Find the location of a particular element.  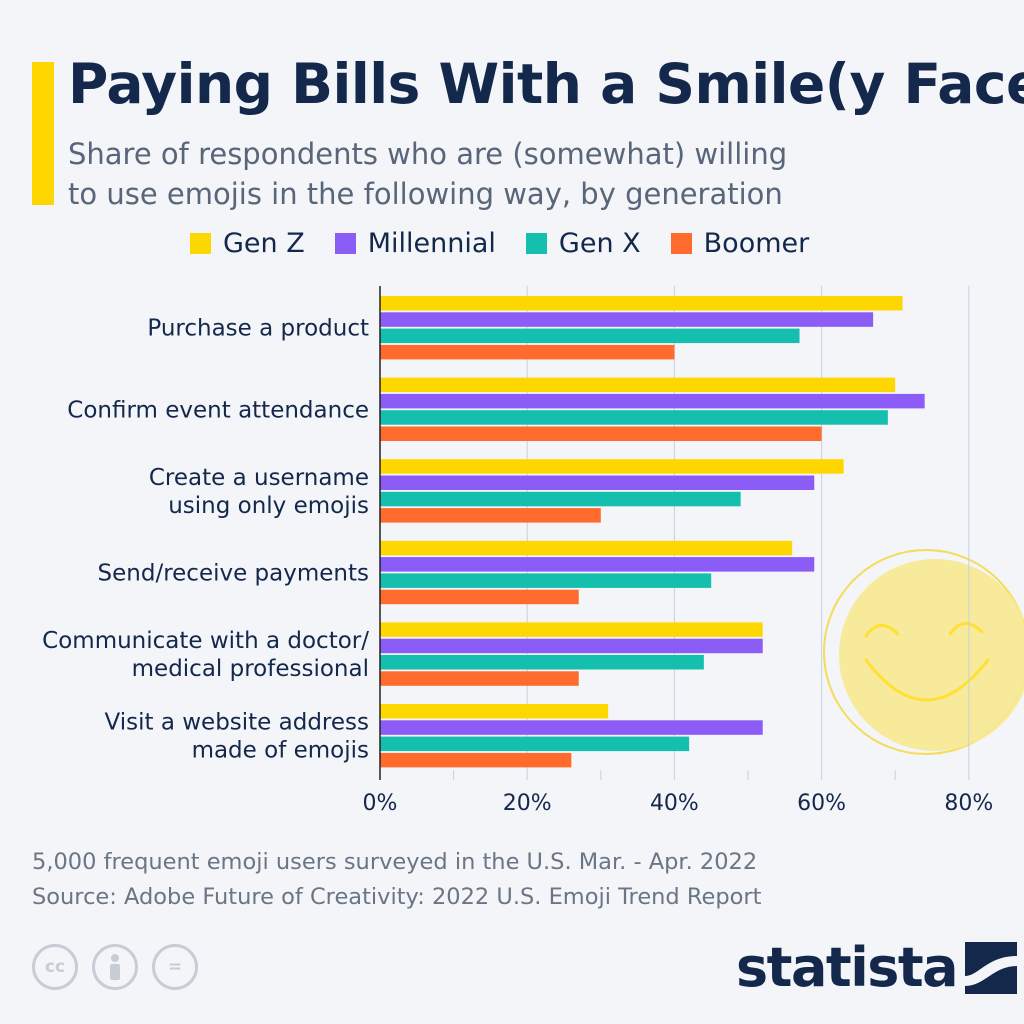

category-label-line: made of emojis is located at coordinates (280, 751).